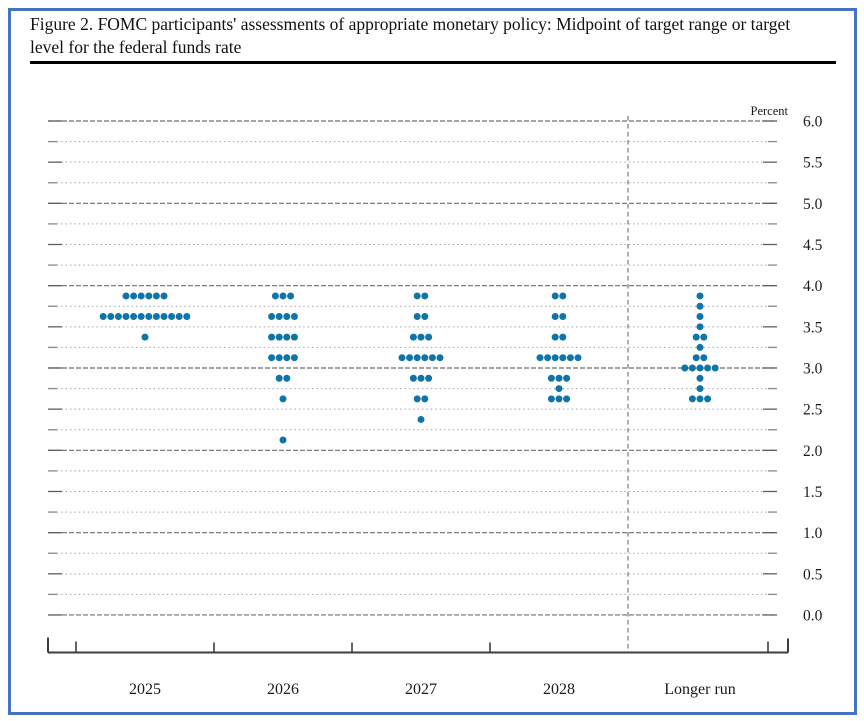 This screenshot has width=864, height=721. I want to click on y-tick-label: 1.0, so click(813, 533).